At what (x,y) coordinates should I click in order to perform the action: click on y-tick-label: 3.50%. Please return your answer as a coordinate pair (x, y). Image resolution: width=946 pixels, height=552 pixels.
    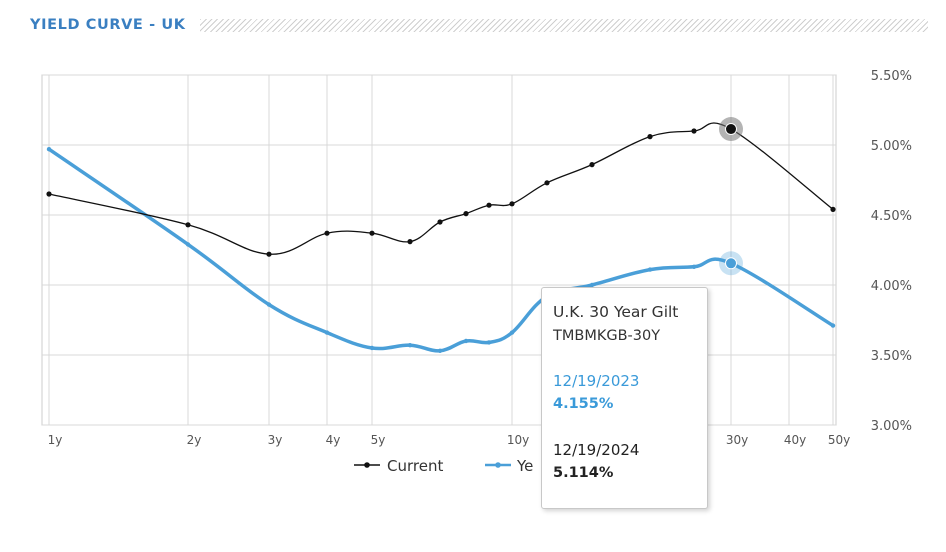
    Looking at the image, I should click on (891, 356).